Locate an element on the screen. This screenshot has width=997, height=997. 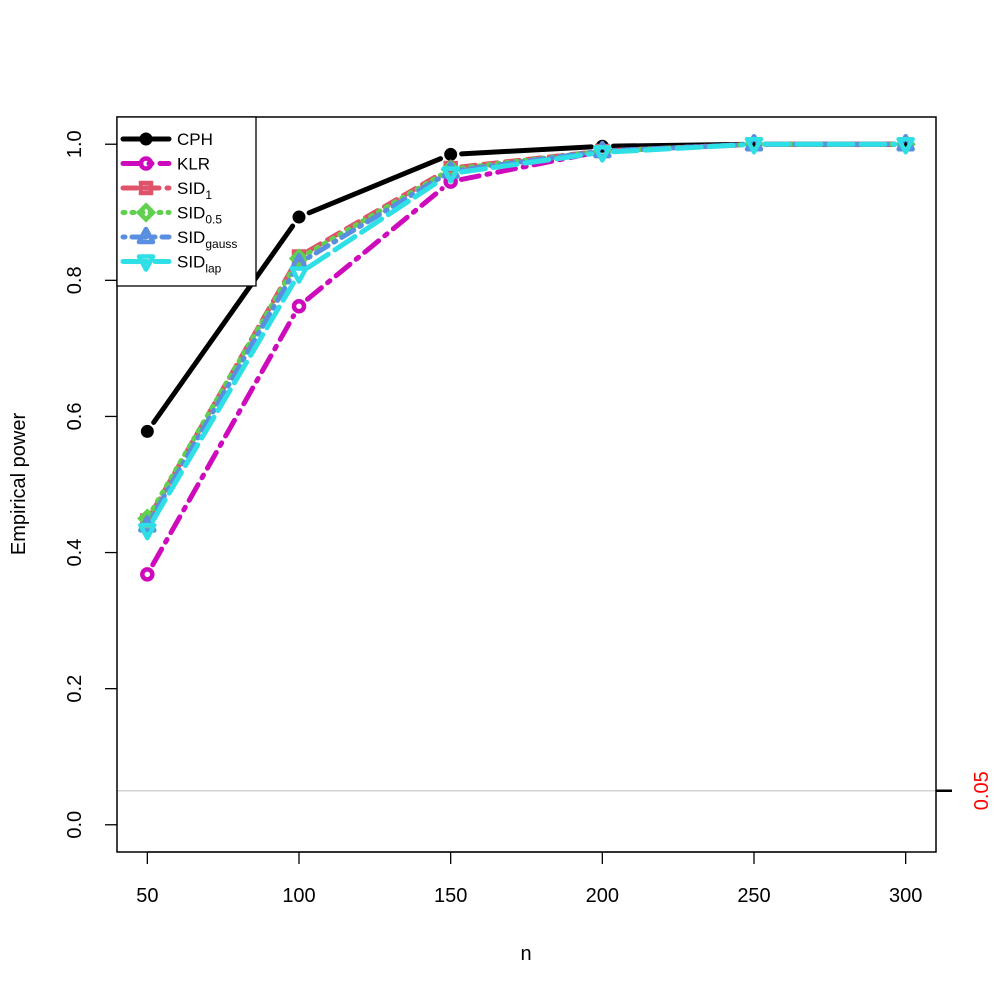
y-tick-label: 1.0 is located at coordinates (75, 144).